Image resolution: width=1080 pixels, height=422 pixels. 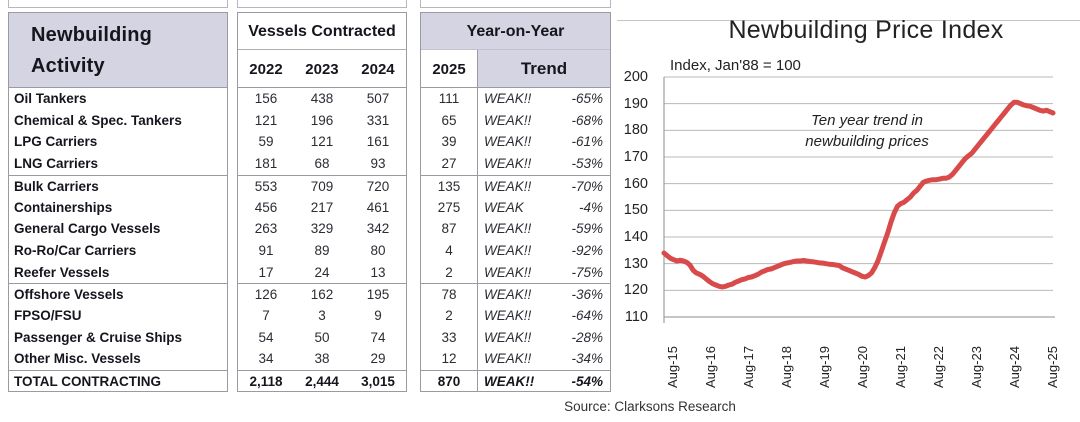 What do you see at coordinates (378, 337) in the screenshot?
I see `value-2024: 74` at bounding box center [378, 337].